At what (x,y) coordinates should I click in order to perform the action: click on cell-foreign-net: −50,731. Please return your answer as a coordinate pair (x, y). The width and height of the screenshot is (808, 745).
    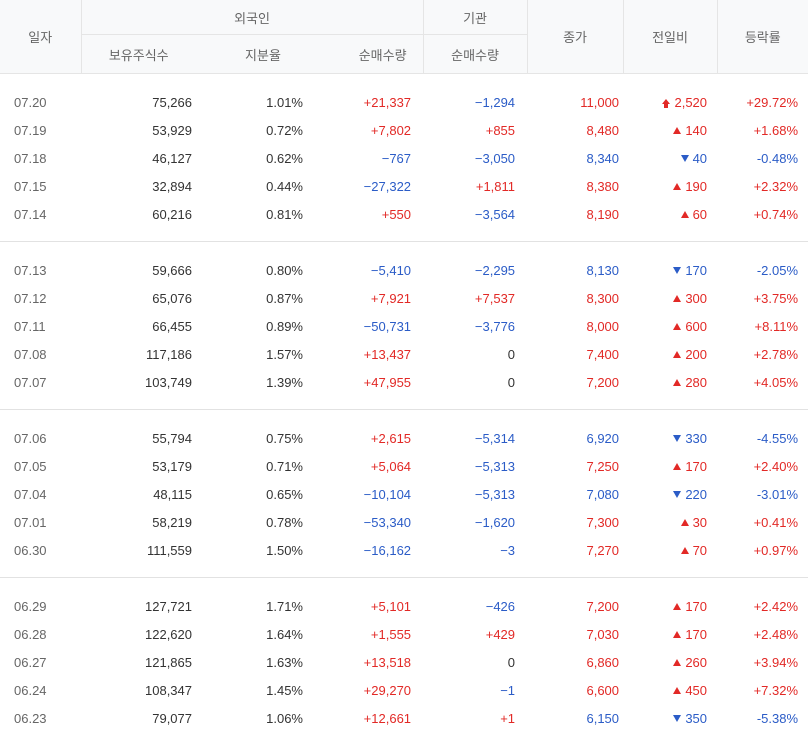
    Looking at the image, I should click on (367, 326).